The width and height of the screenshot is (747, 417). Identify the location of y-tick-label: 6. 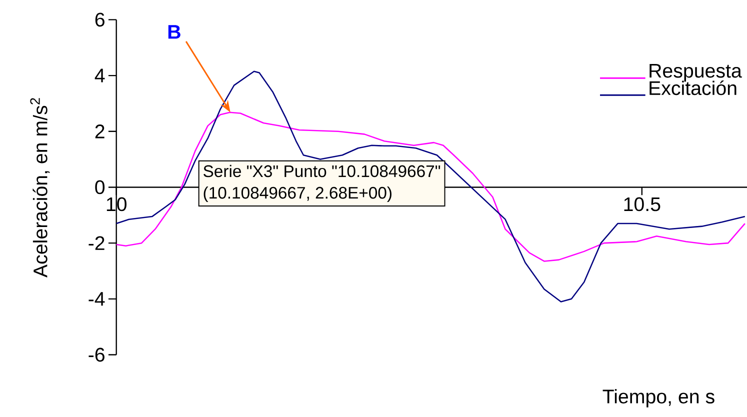
(99, 19).